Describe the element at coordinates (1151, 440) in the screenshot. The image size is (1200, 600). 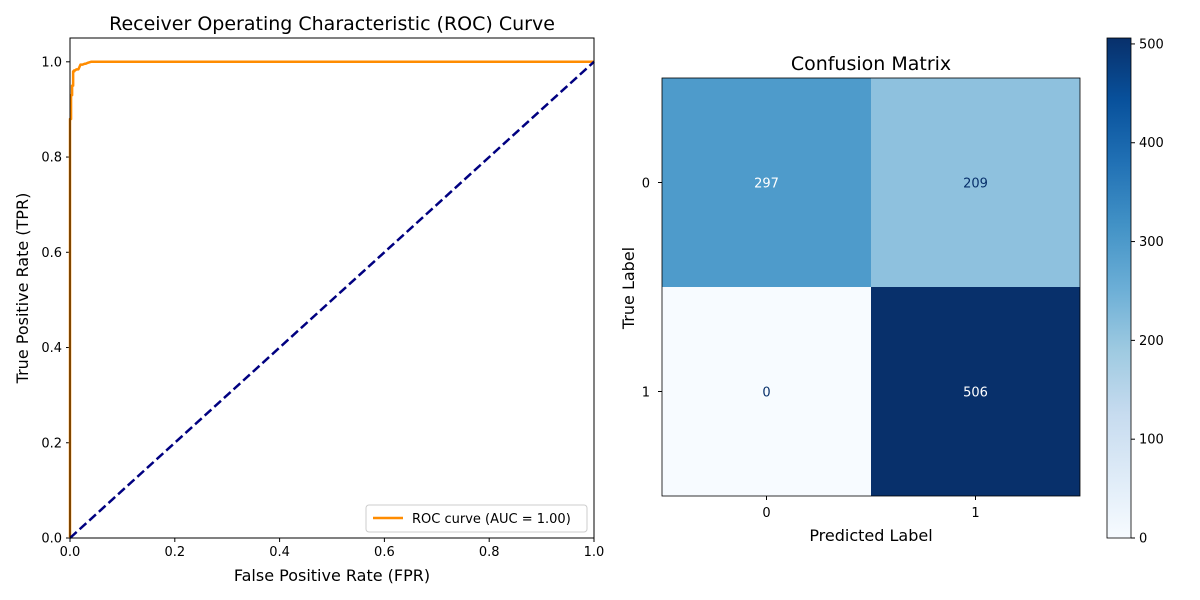
I see `colorbar-tick-label: 100` at that location.